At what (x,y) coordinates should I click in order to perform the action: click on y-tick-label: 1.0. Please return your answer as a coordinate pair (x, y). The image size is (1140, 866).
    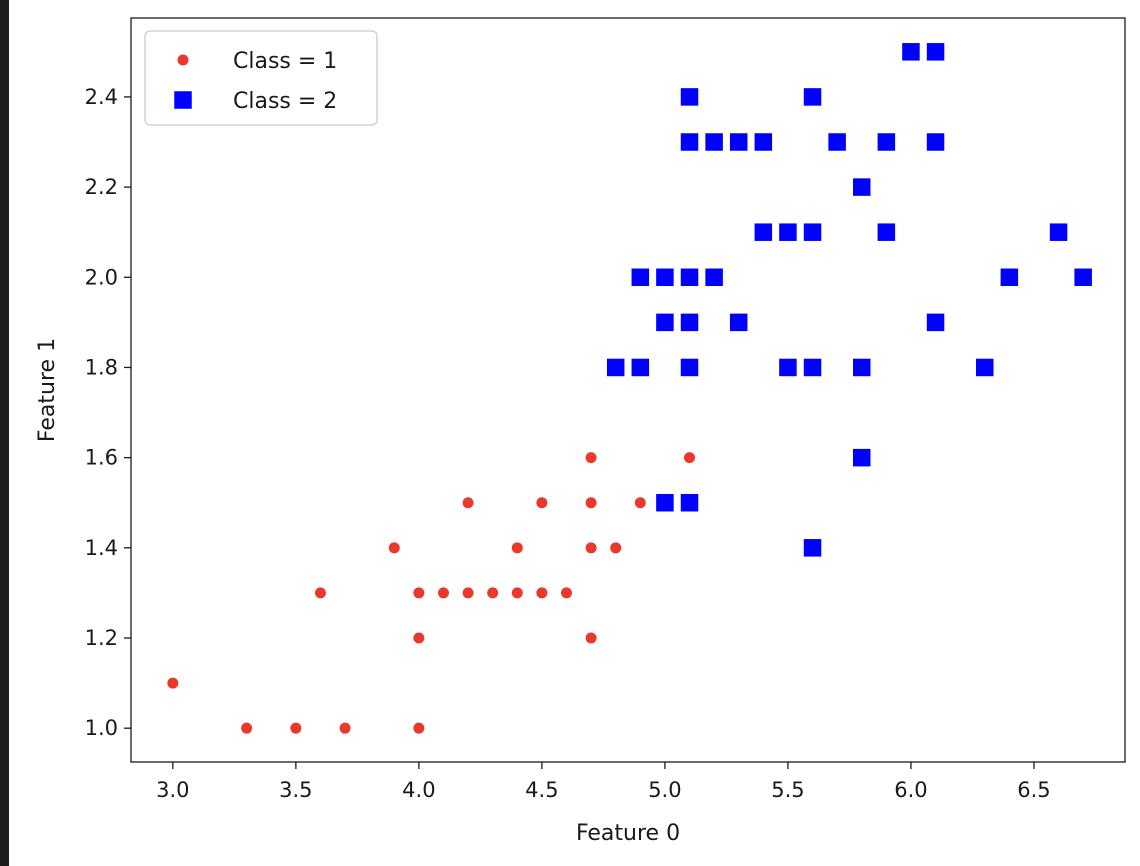
    Looking at the image, I should click on (101, 728).